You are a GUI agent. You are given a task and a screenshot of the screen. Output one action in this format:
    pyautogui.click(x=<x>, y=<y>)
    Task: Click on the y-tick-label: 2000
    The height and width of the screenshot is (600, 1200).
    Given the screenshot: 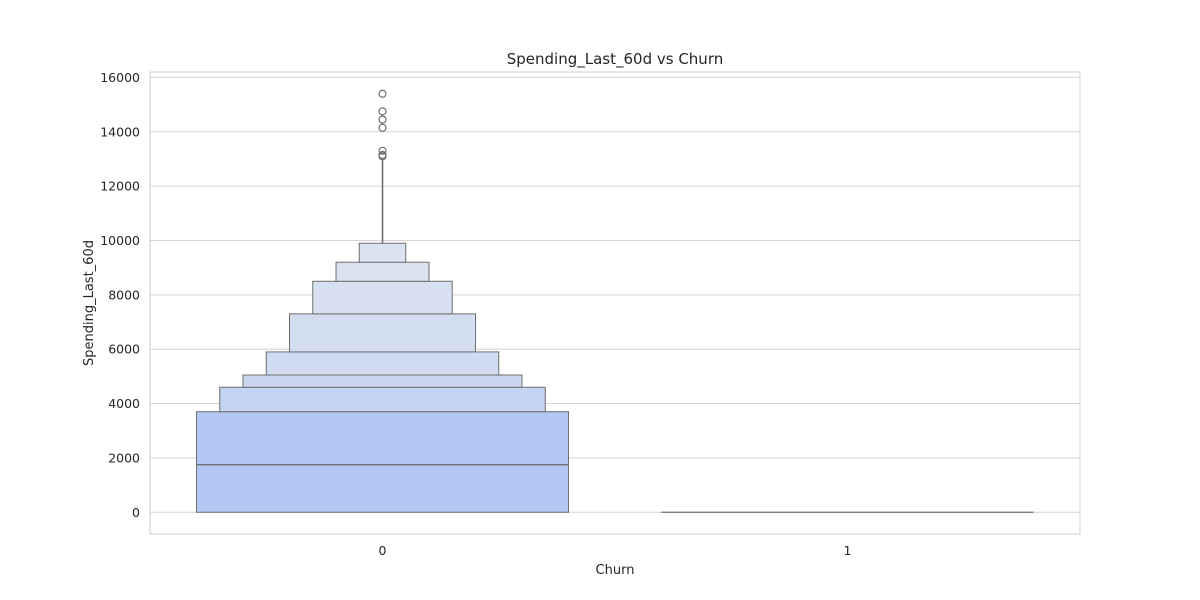 What is the action you would take?
    pyautogui.click(x=124, y=457)
    